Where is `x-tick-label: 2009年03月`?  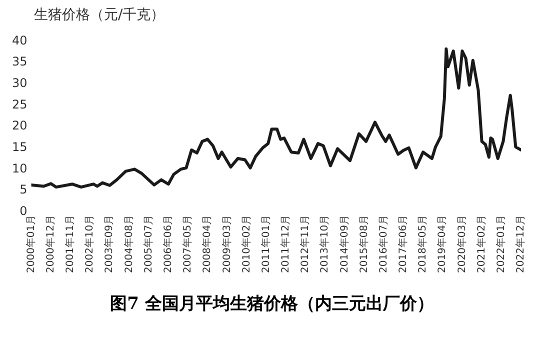 x-tick-label: 2009年03月 is located at coordinates (226, 244).